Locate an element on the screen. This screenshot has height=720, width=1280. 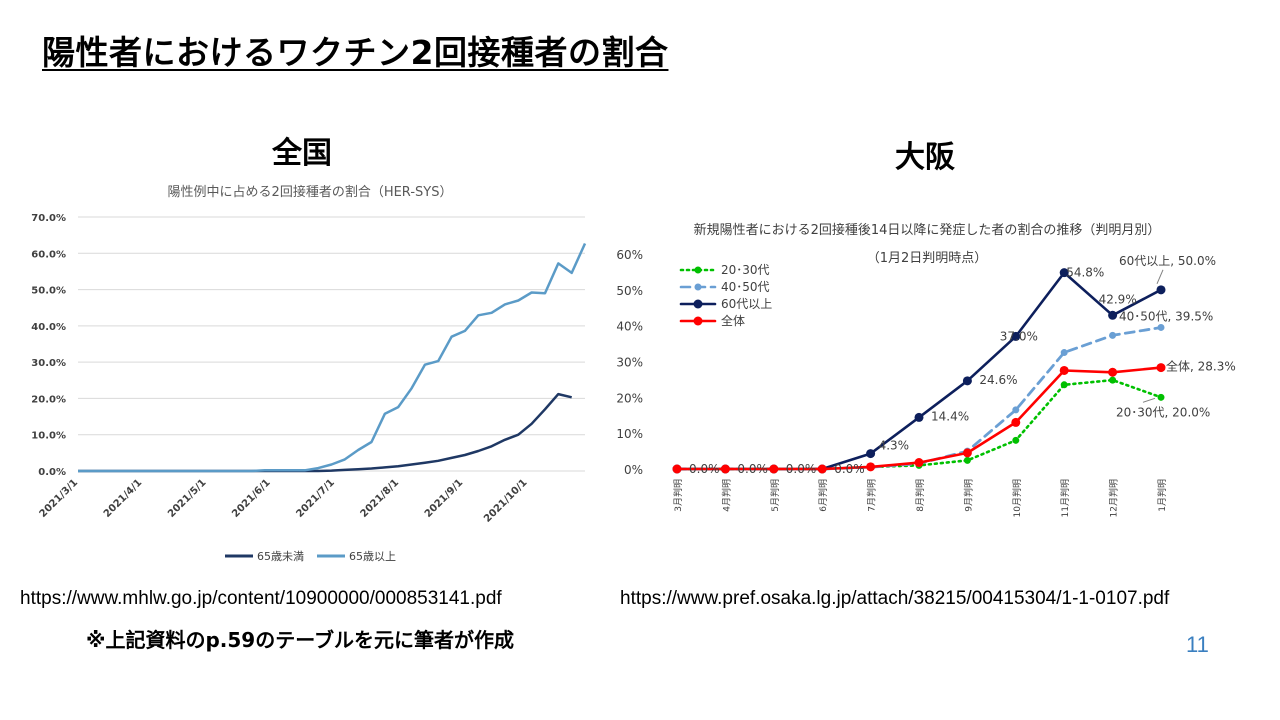
national-y-tick-label: 40.0% is located at coordinates (48, 327).